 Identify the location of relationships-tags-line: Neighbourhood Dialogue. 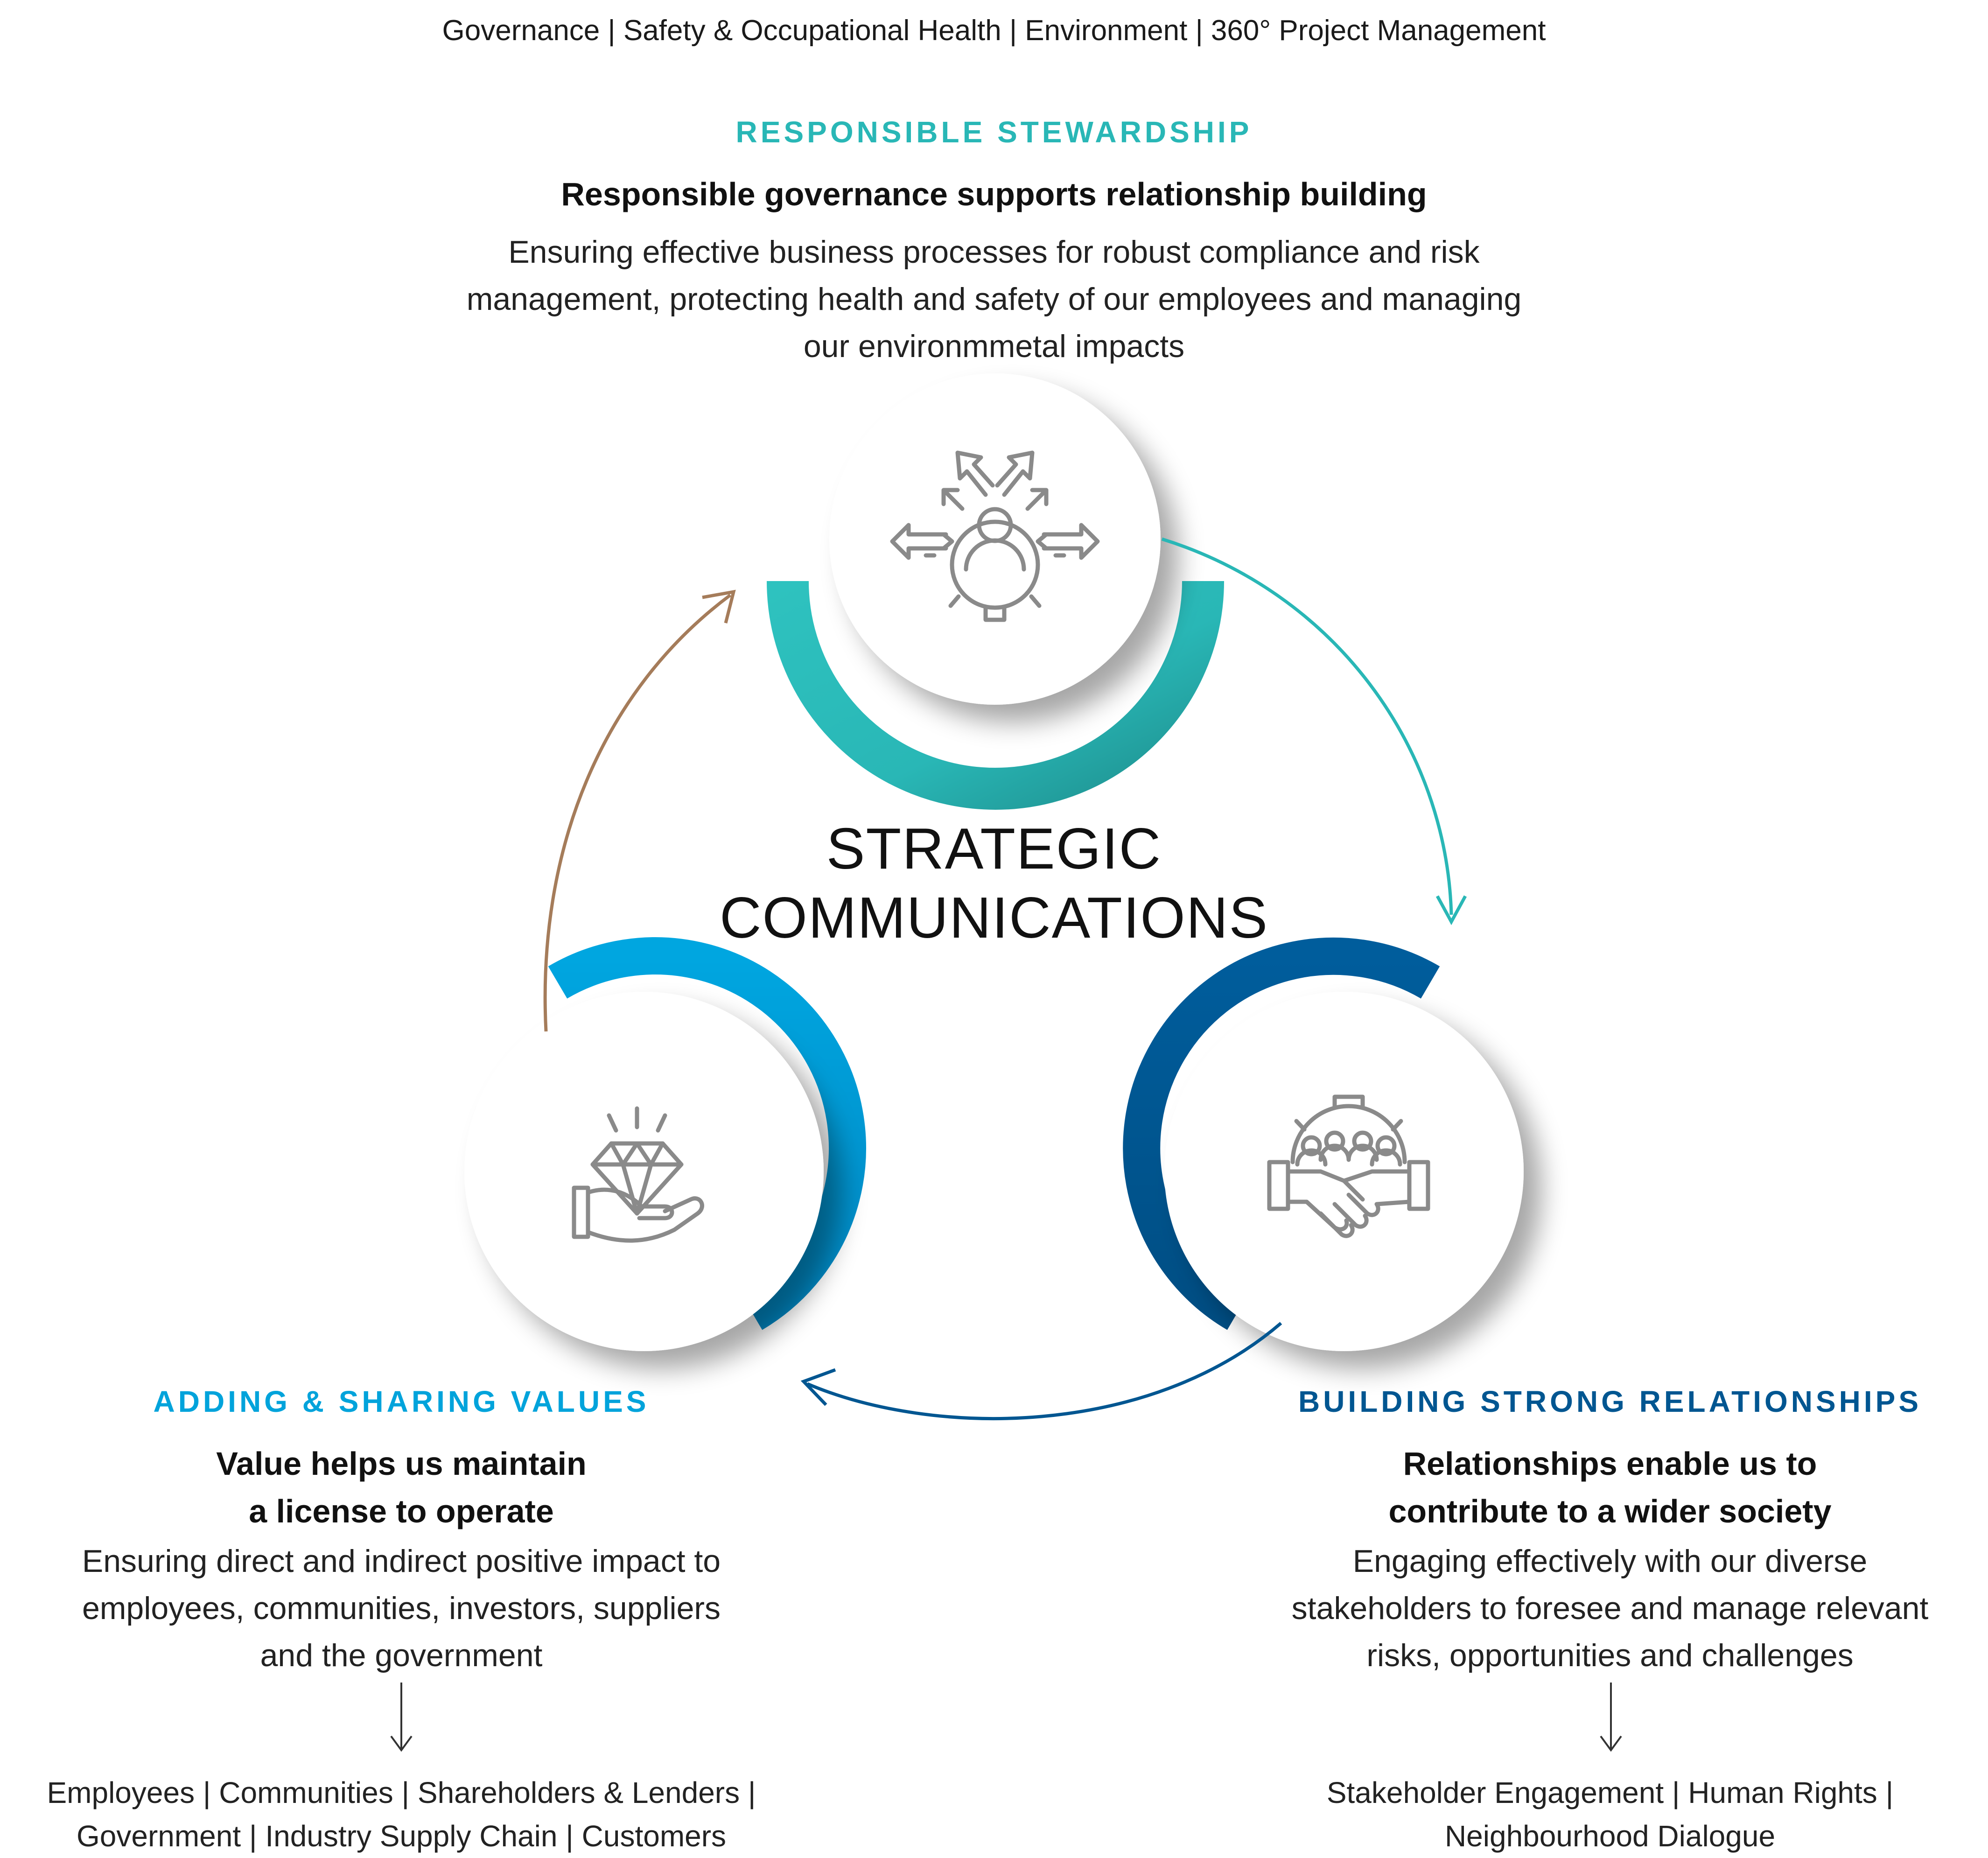
(1610, 1836).